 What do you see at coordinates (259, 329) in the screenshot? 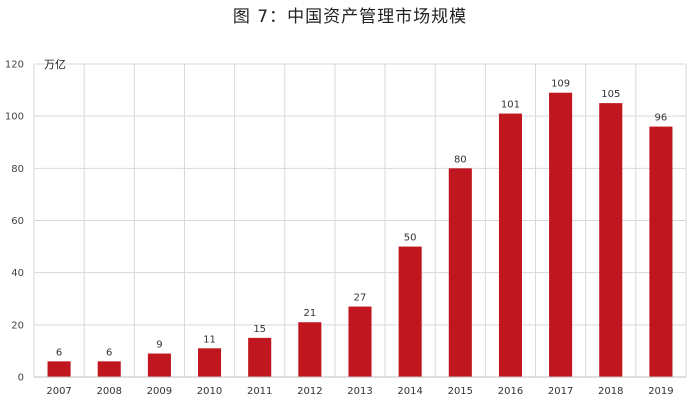
I see `data-label: 15` at bounding box center [259, 329].